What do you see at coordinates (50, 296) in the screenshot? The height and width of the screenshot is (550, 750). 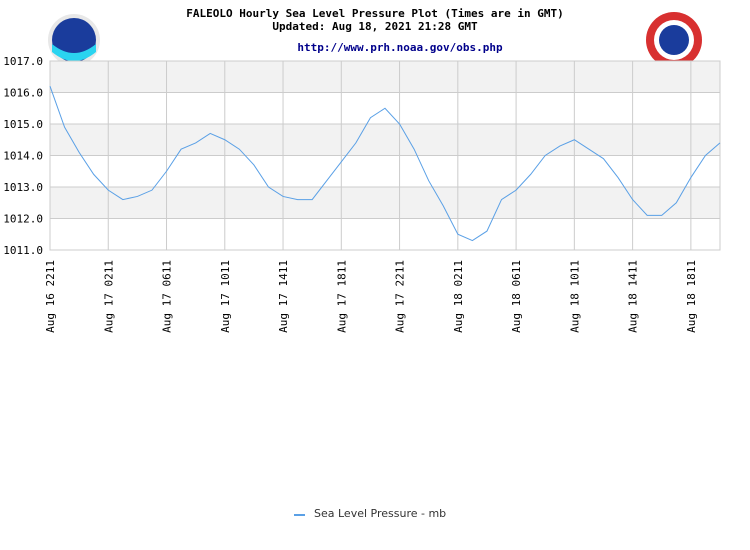 I see `x-tick-label: Aug 16 2211` at bounding box center [50, 296].